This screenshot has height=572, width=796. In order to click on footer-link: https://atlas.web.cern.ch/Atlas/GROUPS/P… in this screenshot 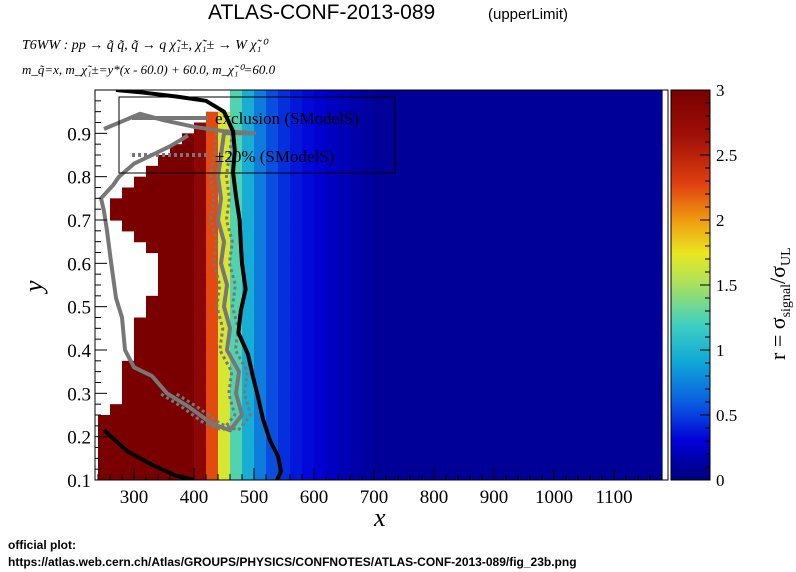, I will do `click(292, 562)`.